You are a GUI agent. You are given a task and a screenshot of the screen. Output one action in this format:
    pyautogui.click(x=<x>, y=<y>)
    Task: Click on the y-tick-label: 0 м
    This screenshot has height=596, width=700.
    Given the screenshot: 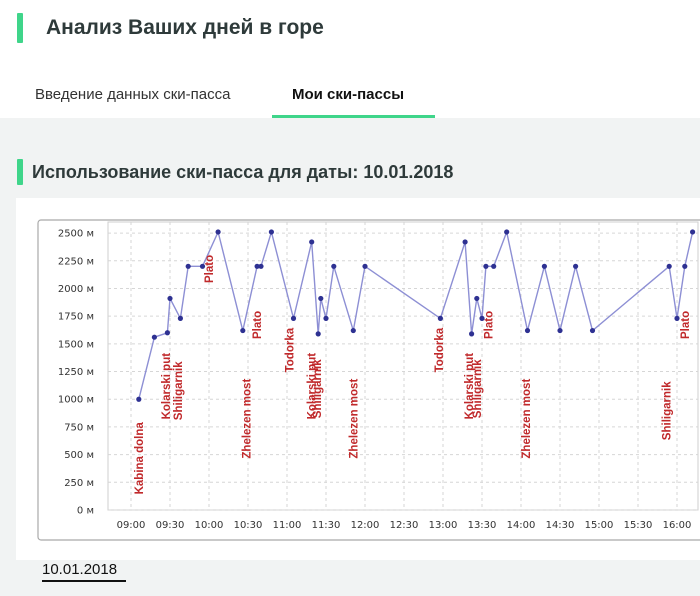 What is the action you would take?
    pyautogui.click(x=85, y=511)
    